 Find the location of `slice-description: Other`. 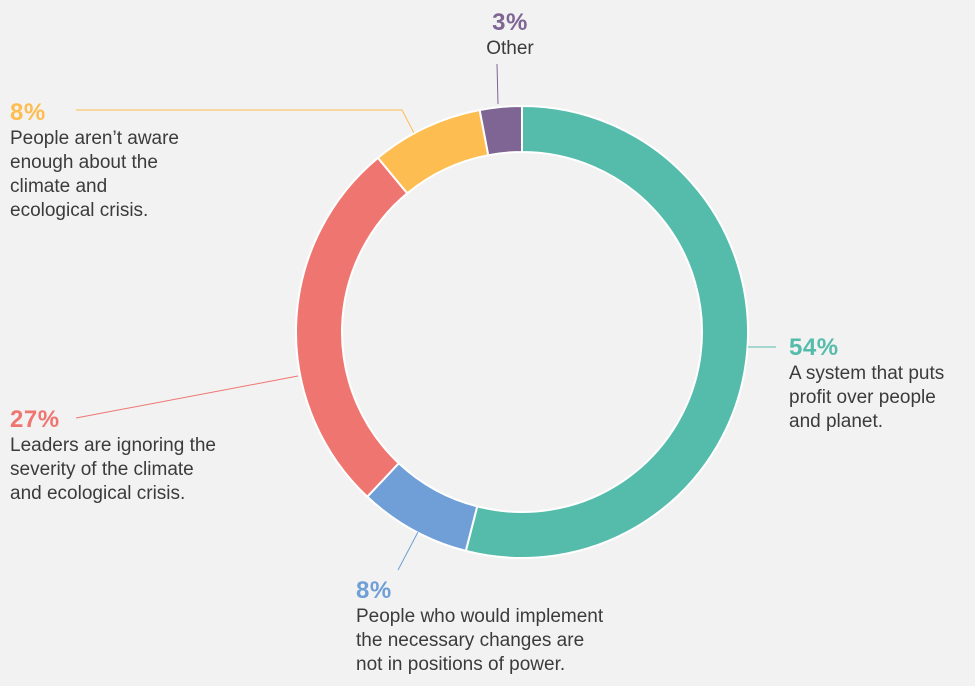

slice-description: Other is located at coordinates (510, 48).